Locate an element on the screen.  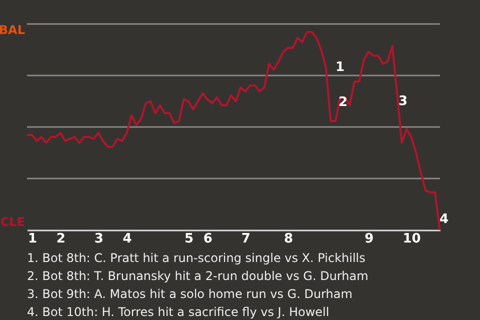
text: 2. Bot 8th: T. Brunansky hit a 2-run double vs G. Durham is located at coordinates (197, 276).